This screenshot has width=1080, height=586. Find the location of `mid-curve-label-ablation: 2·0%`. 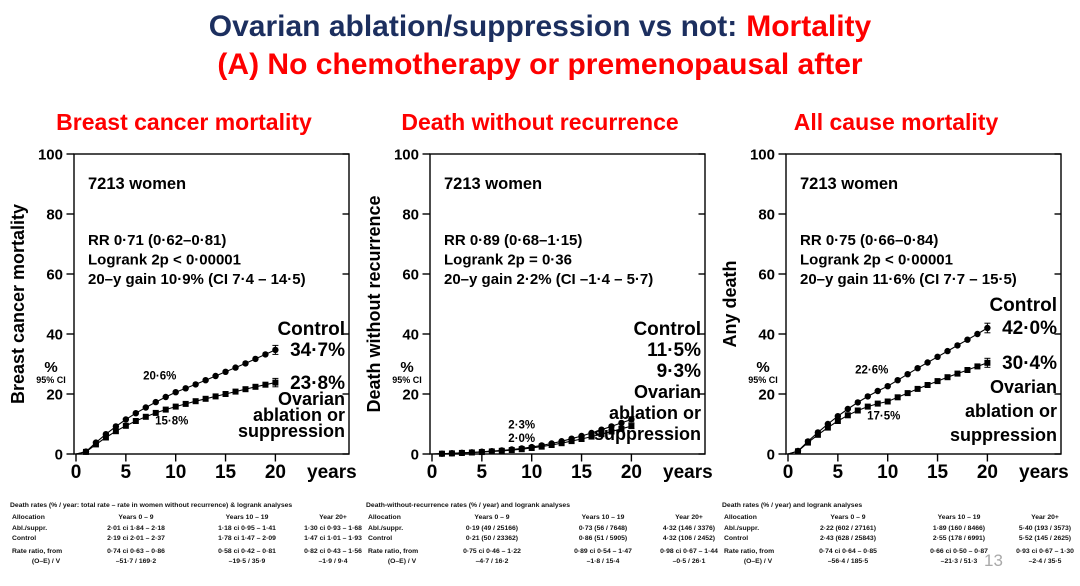

mid-curve-label-ablation: 2·0% is located at coordinates (521, 439).